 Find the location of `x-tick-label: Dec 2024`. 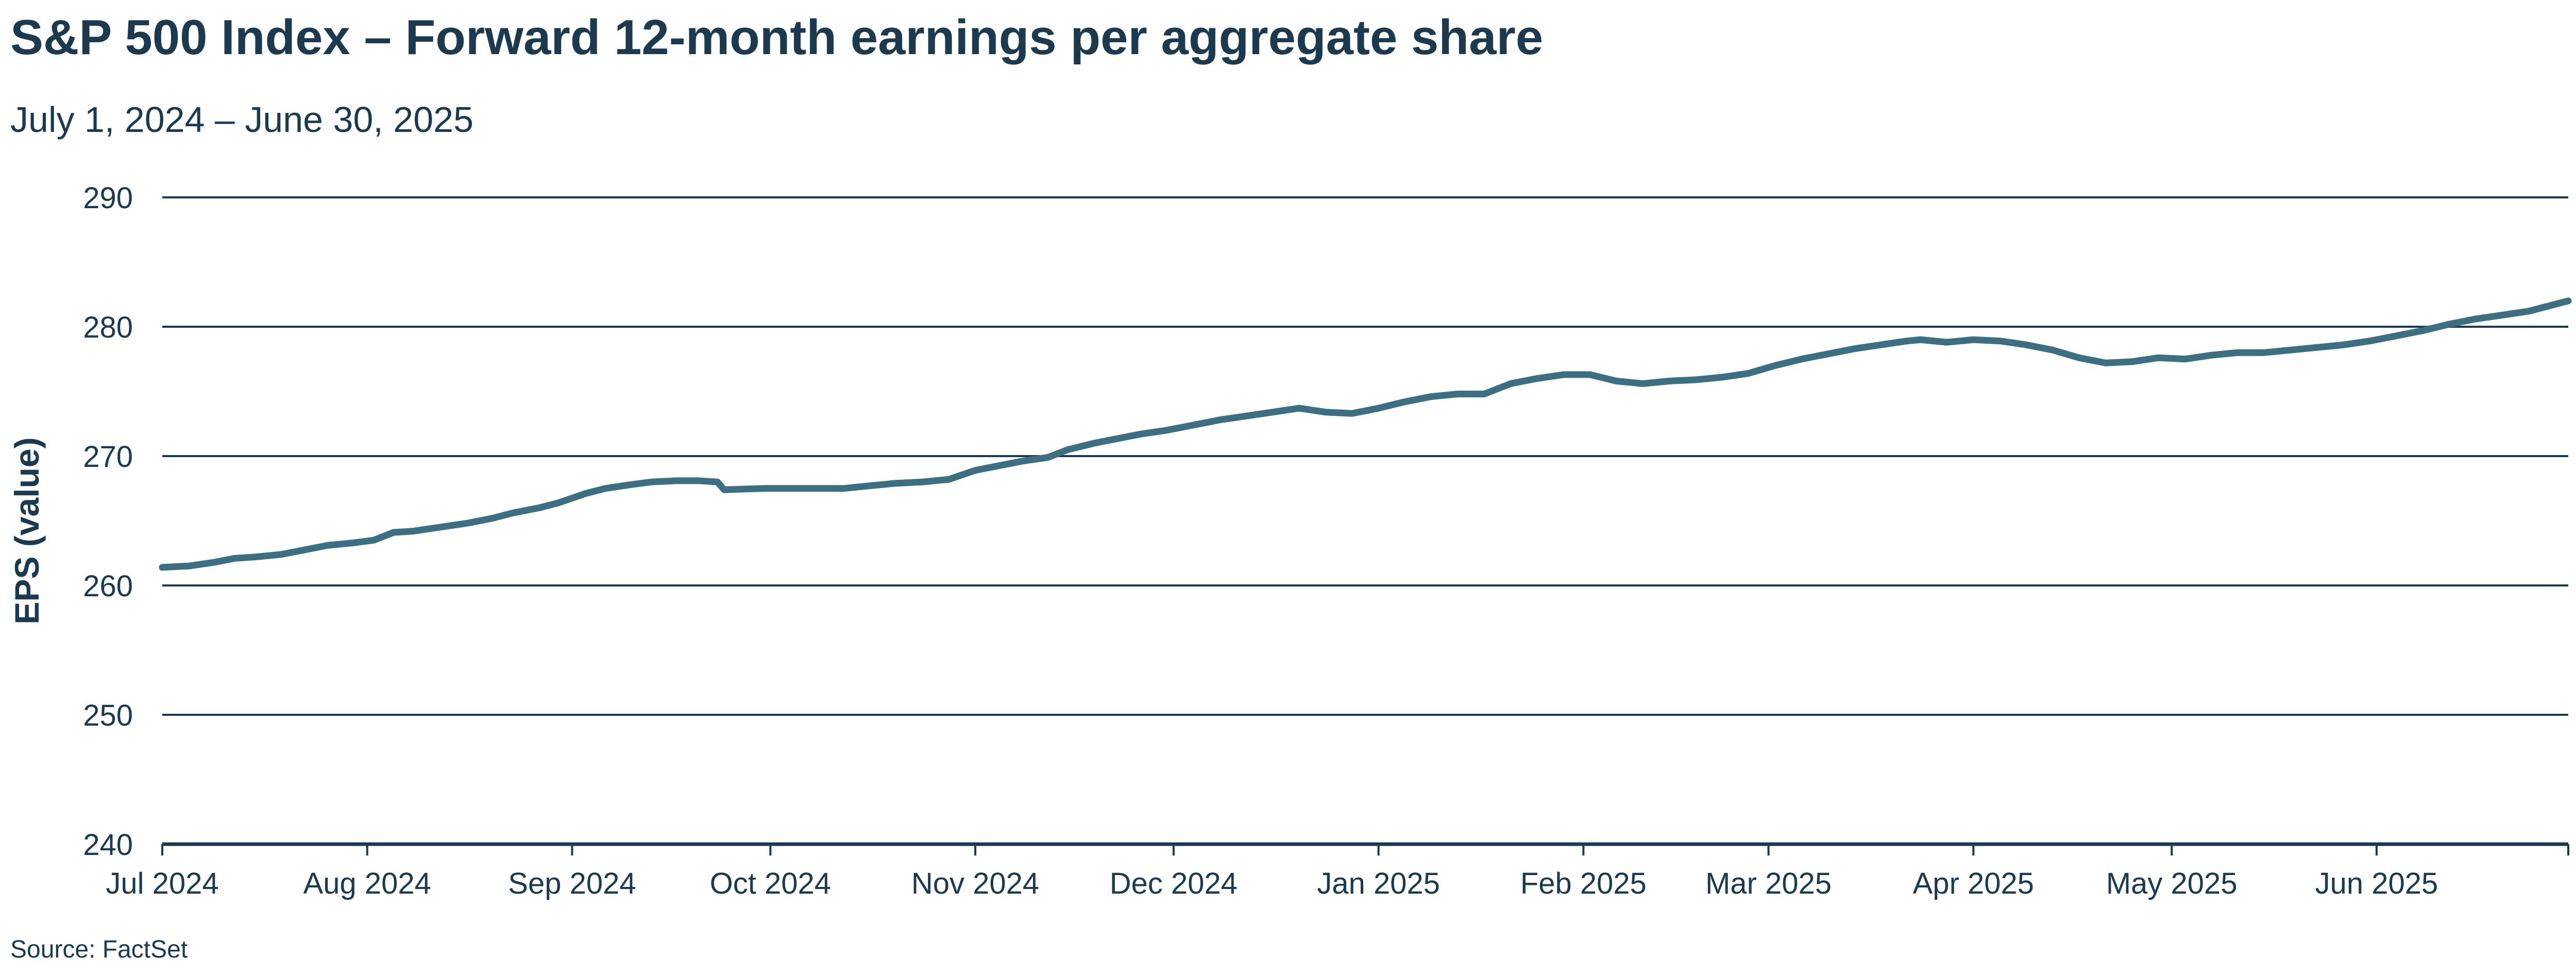

x-tick-label: Dec 2024 is located at coordinates (1174, 883).